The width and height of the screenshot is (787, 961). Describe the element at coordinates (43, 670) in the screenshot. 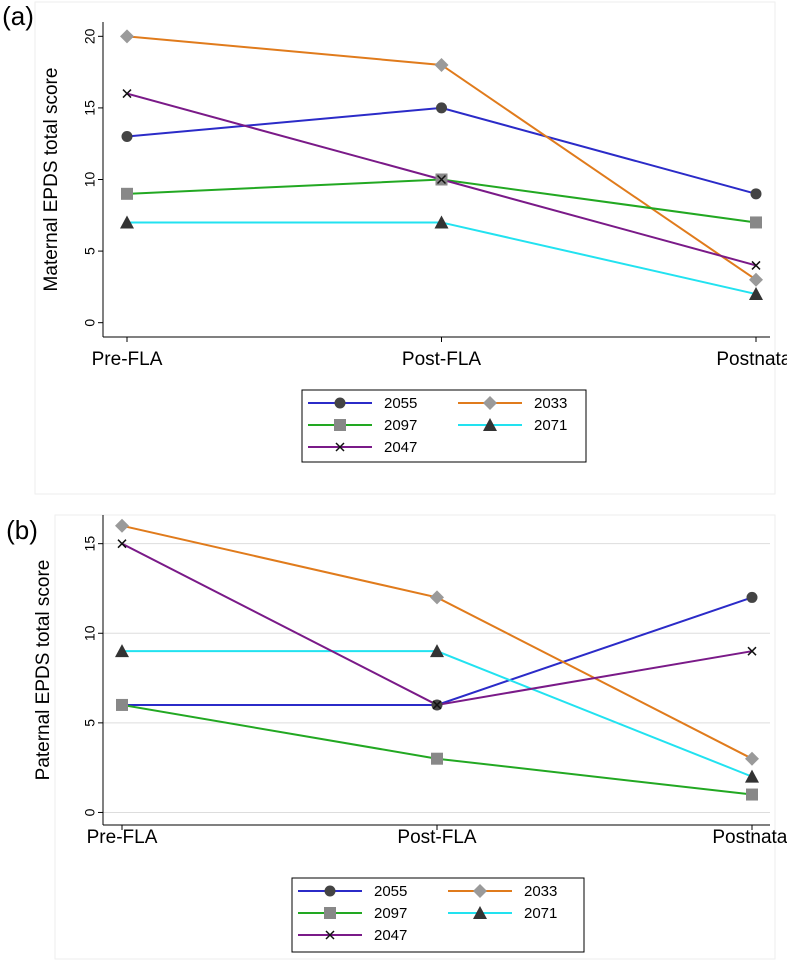

I see `y-axis-label: Paternal EPDS total score` at that location.